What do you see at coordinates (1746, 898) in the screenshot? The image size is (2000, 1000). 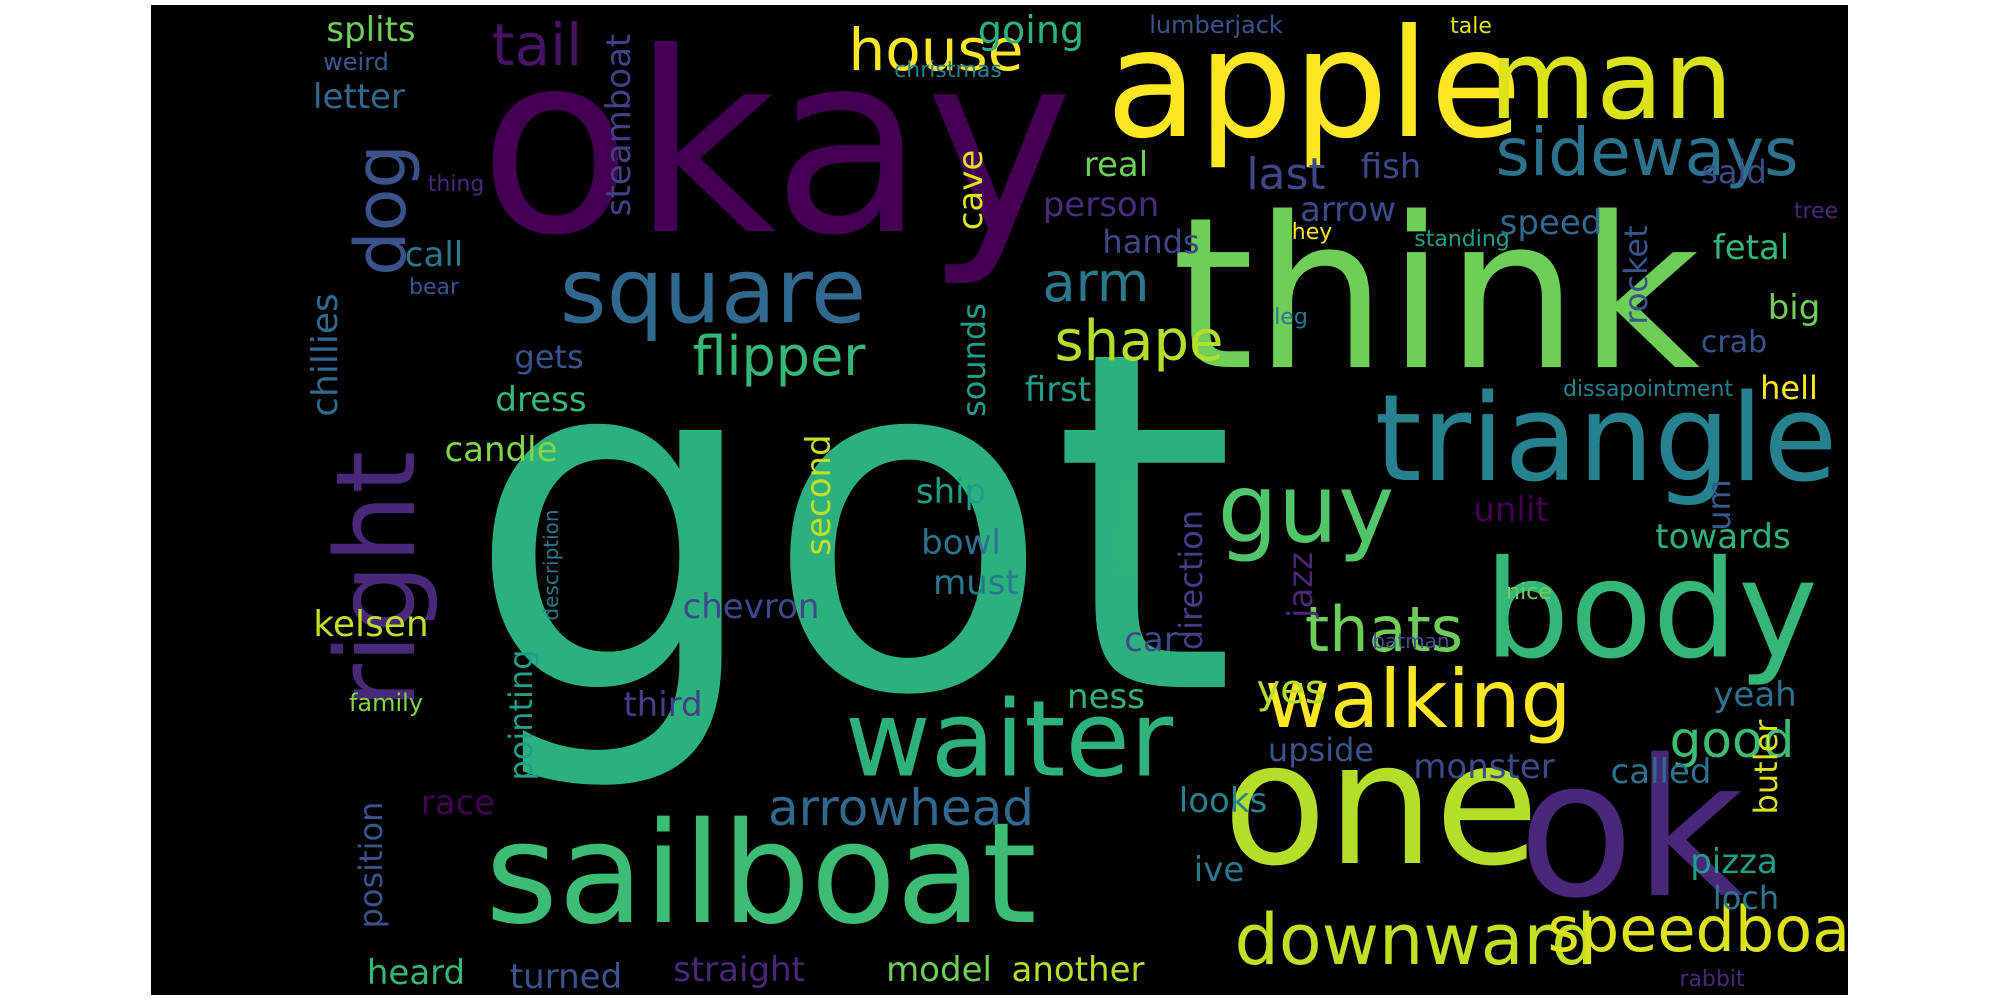 I see `word-loch: loch` at bounding box center [1746, 898].